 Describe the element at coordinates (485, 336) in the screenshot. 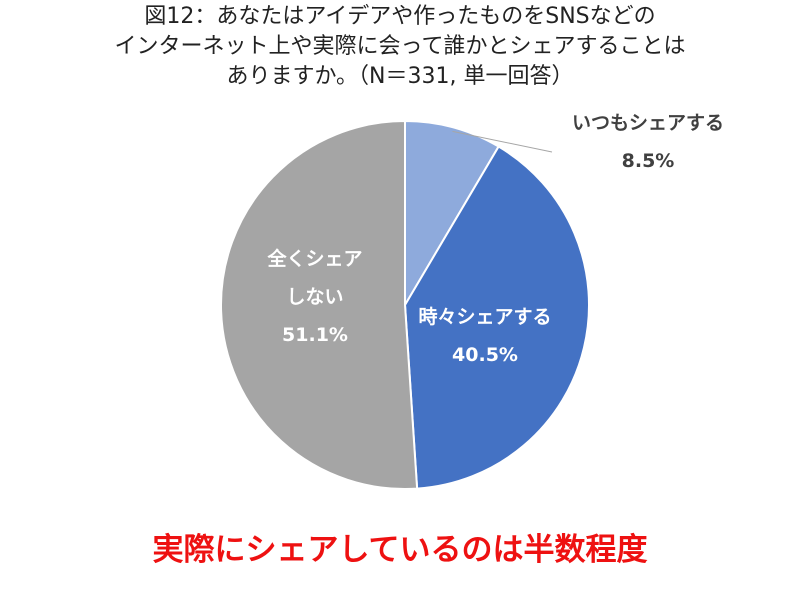

I see `label-sometimes-share: 時々シェアする 40.5%` at that location.